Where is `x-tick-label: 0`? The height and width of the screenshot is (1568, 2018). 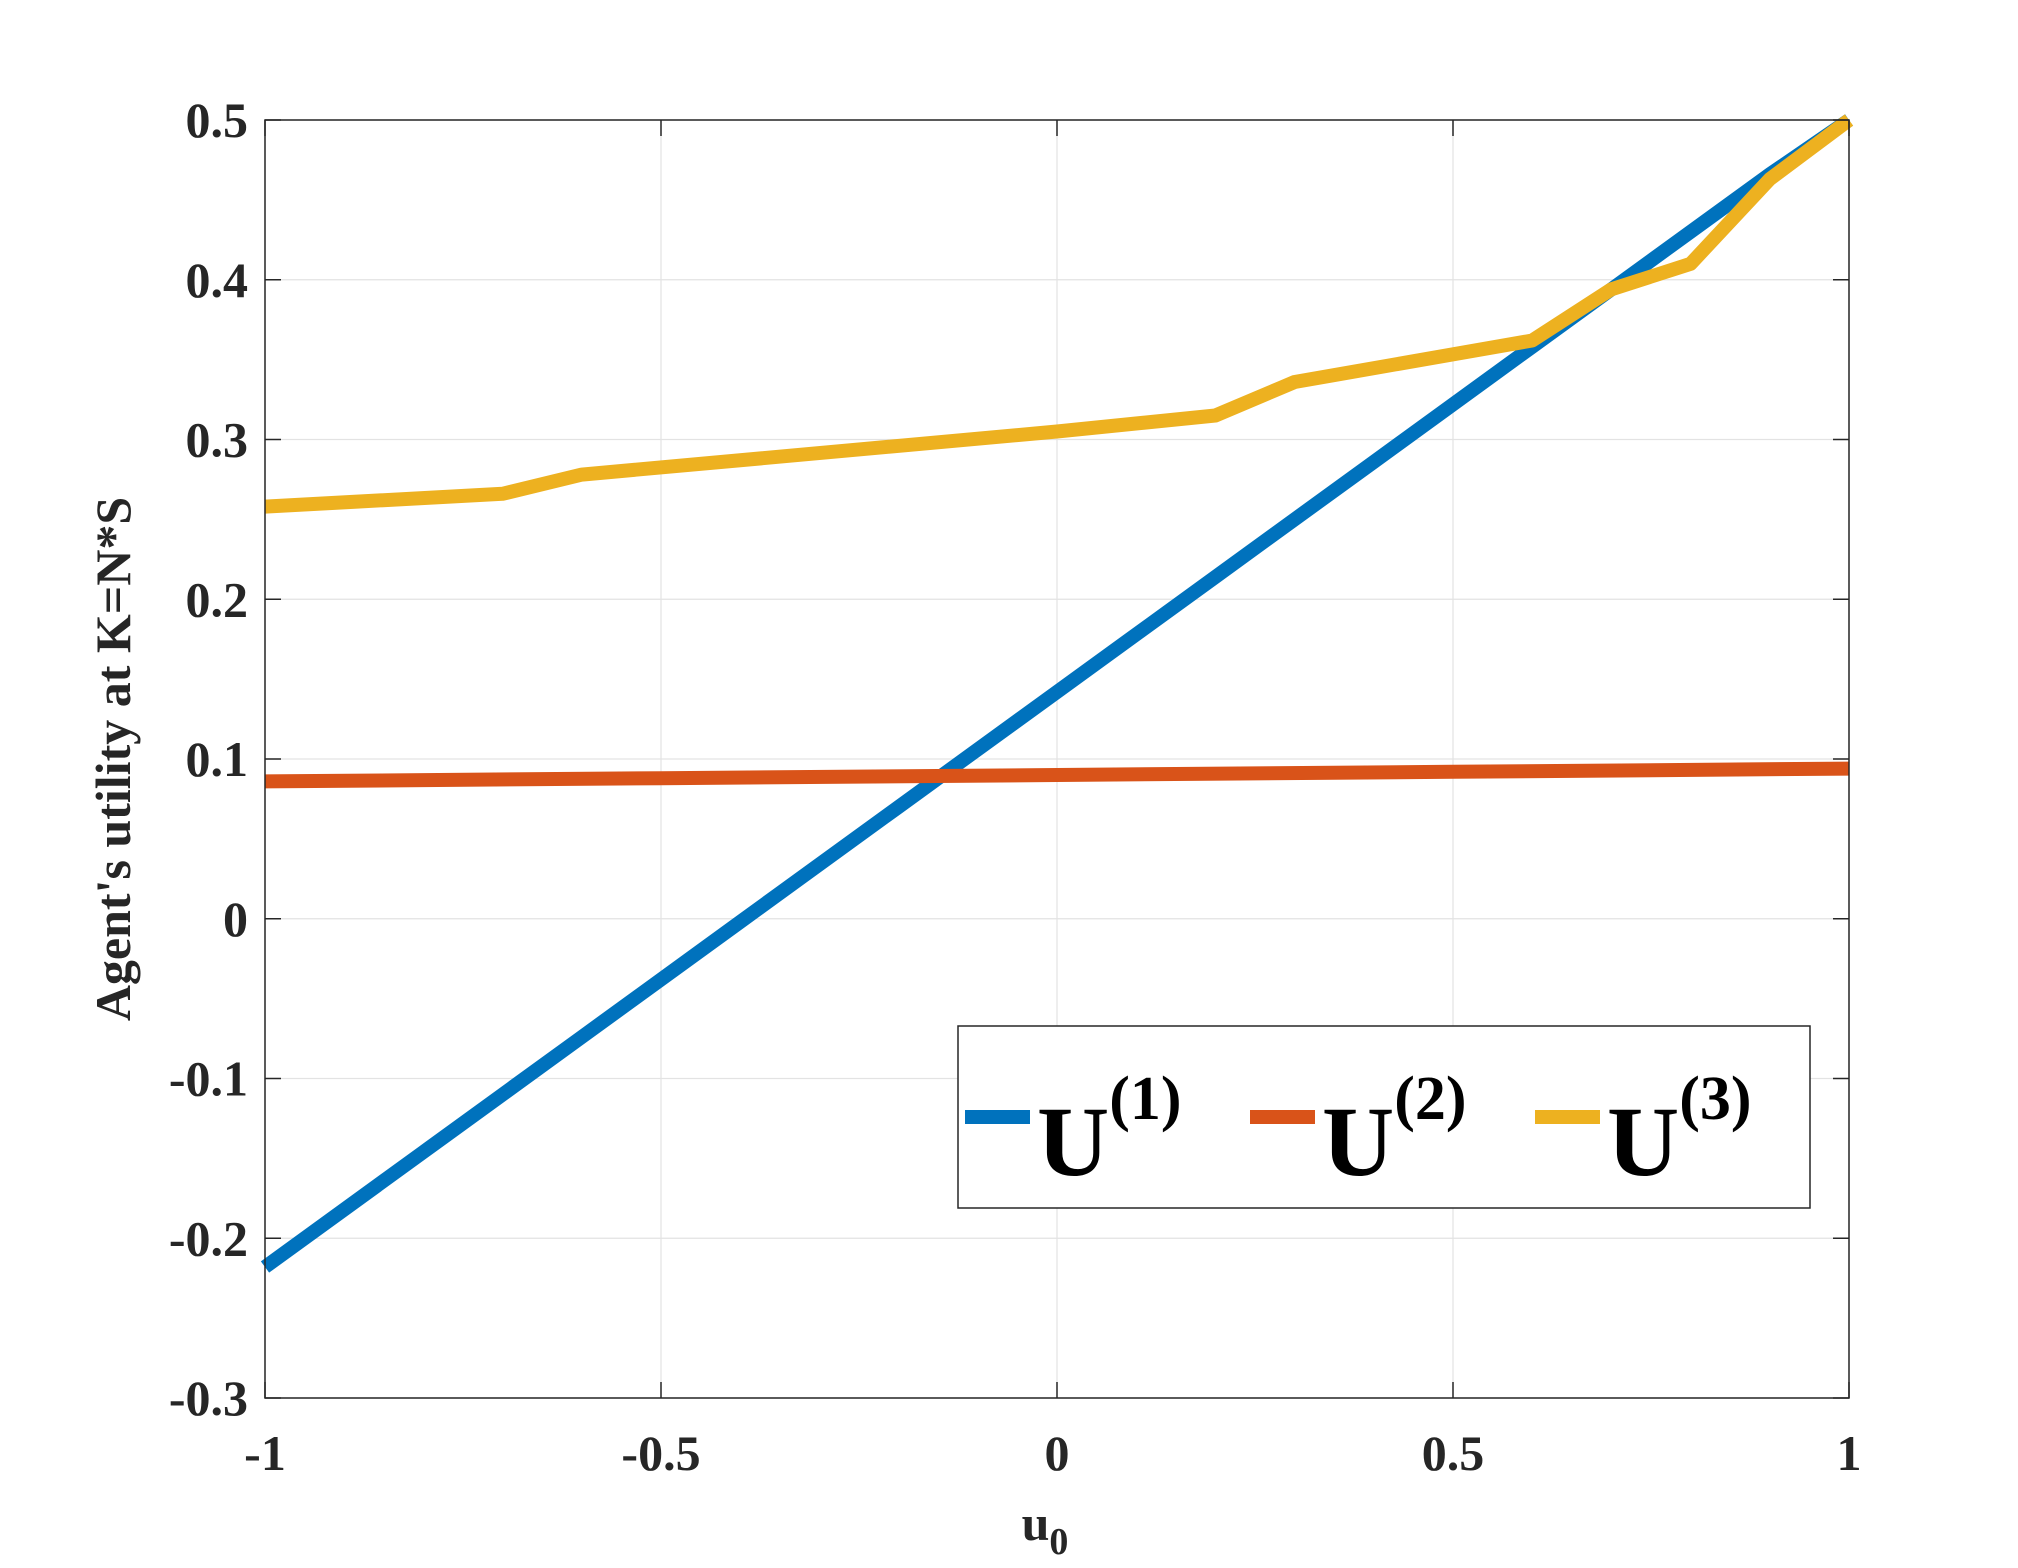
x-tick-label: 0 is located at coordinates (1057, 1453).